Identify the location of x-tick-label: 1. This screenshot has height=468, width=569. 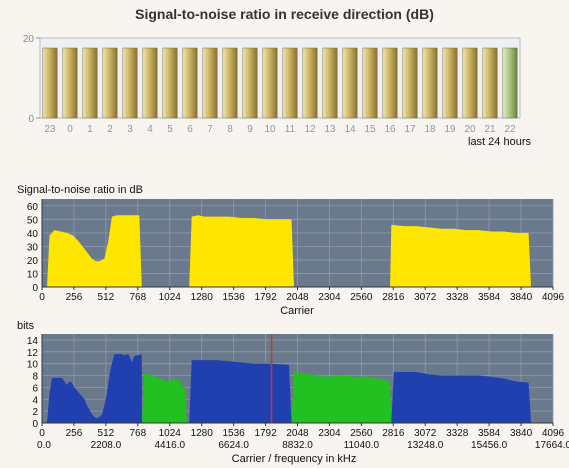
(90, 129).